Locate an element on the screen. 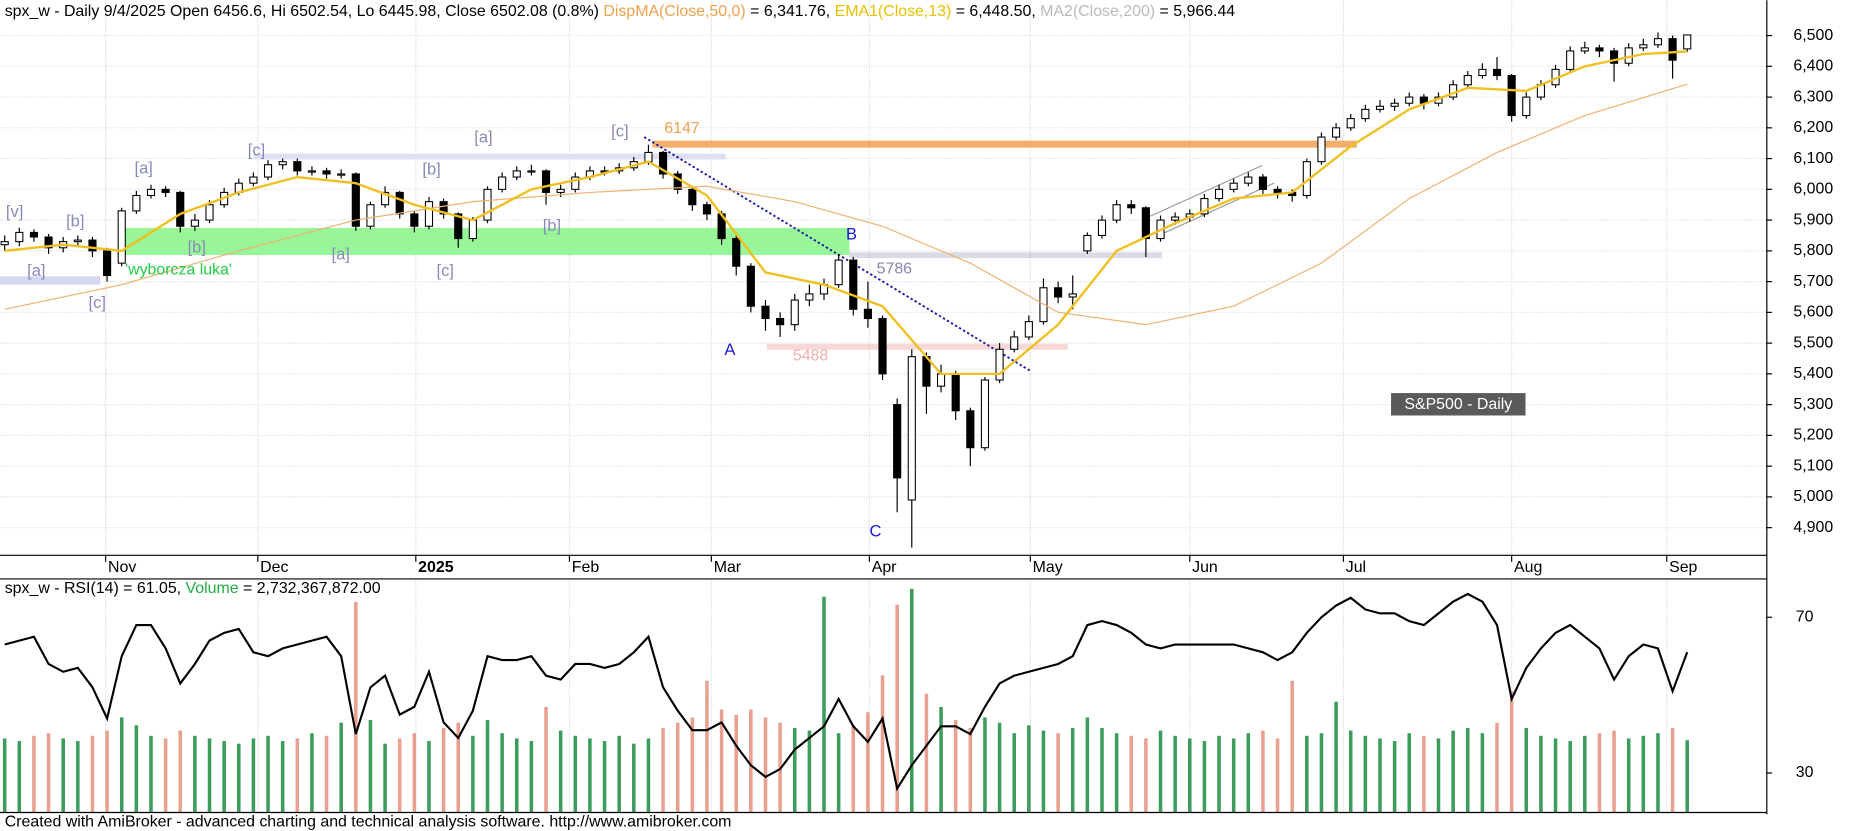  wave-label: [b] is located at coordinates (431, 169).